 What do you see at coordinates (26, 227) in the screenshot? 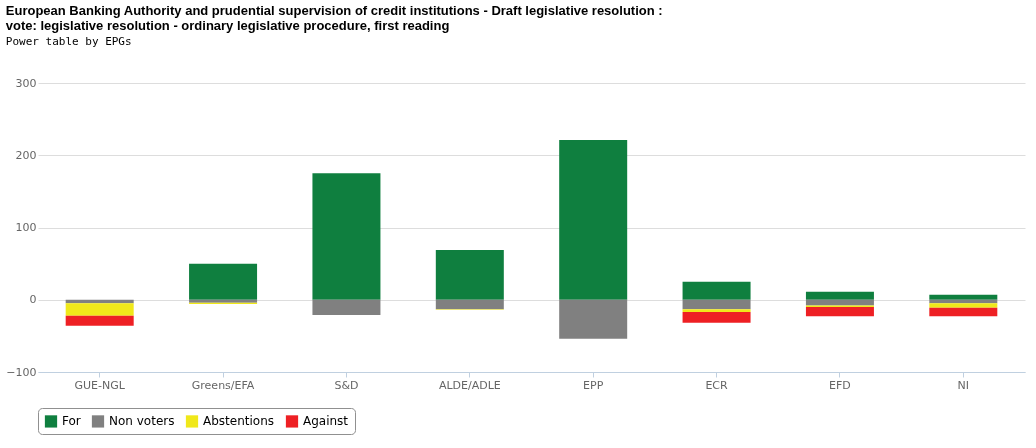
I see `y-tick-label: 100` at bounding box center [26, 227].